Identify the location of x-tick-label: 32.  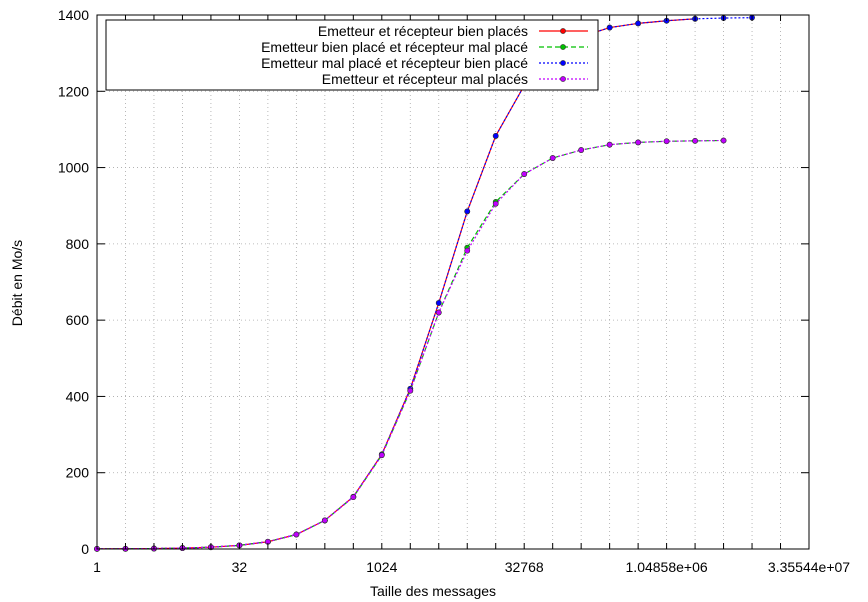
(240, 567).